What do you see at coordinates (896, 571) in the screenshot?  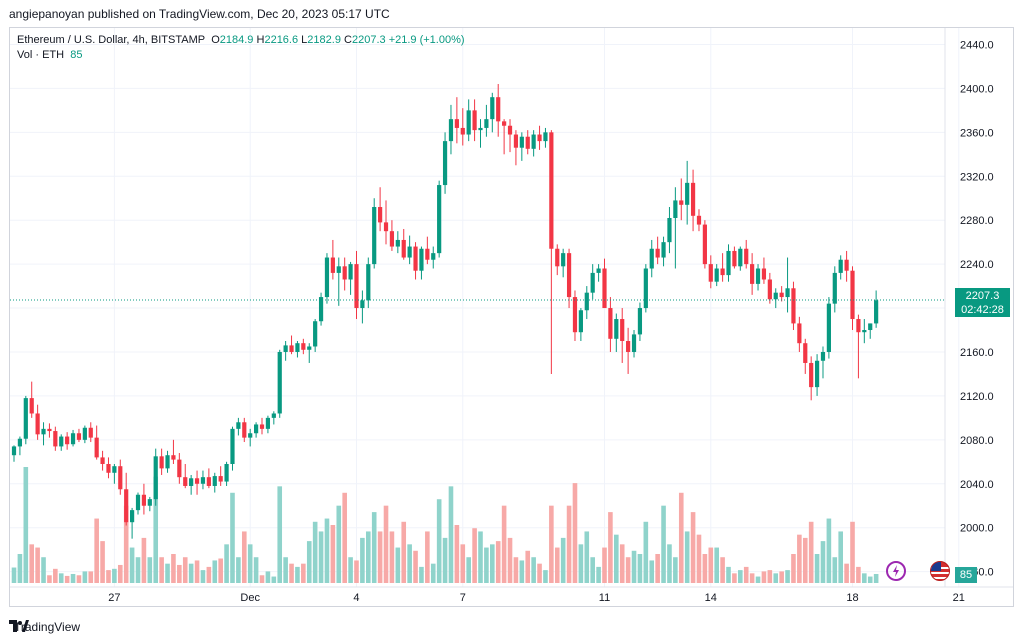 I see `lightning-event-icon` at bounding box center [896, 571].